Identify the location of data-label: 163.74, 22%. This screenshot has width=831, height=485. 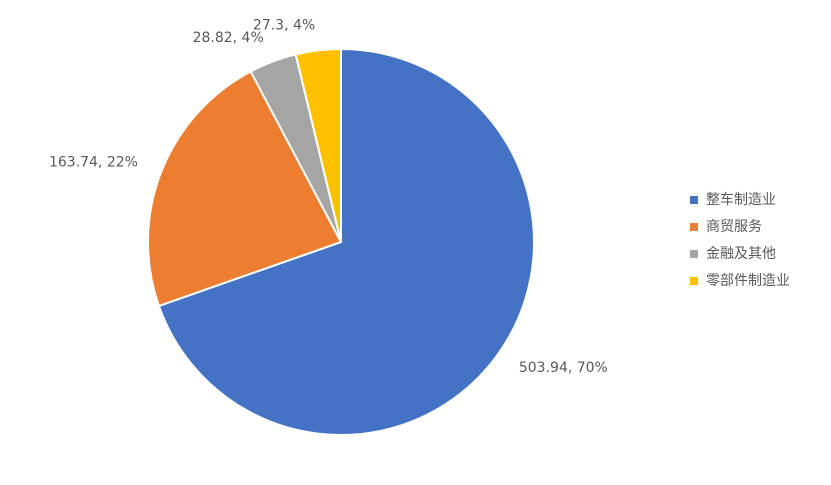
(93, 163).